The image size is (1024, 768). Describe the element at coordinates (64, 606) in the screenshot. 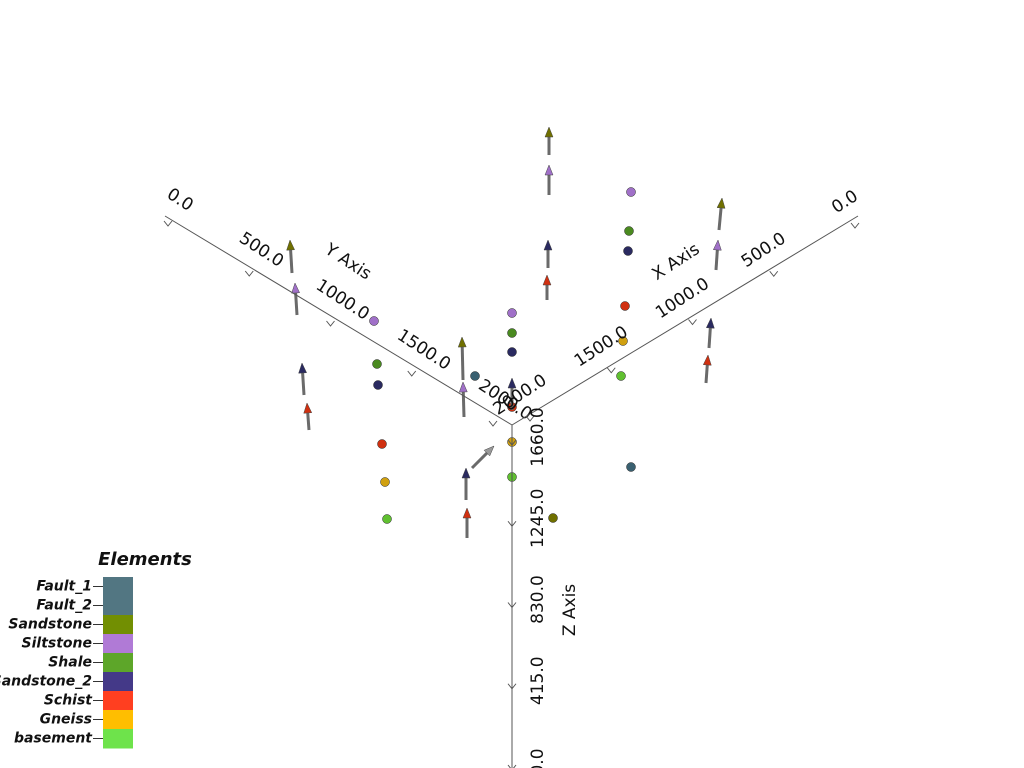

I see `legend-label: Fault_2` at that location.